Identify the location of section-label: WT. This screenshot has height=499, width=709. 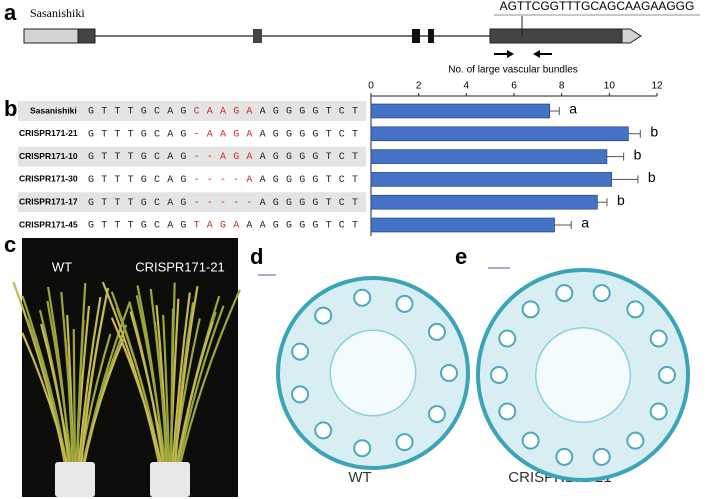
(359, 477).